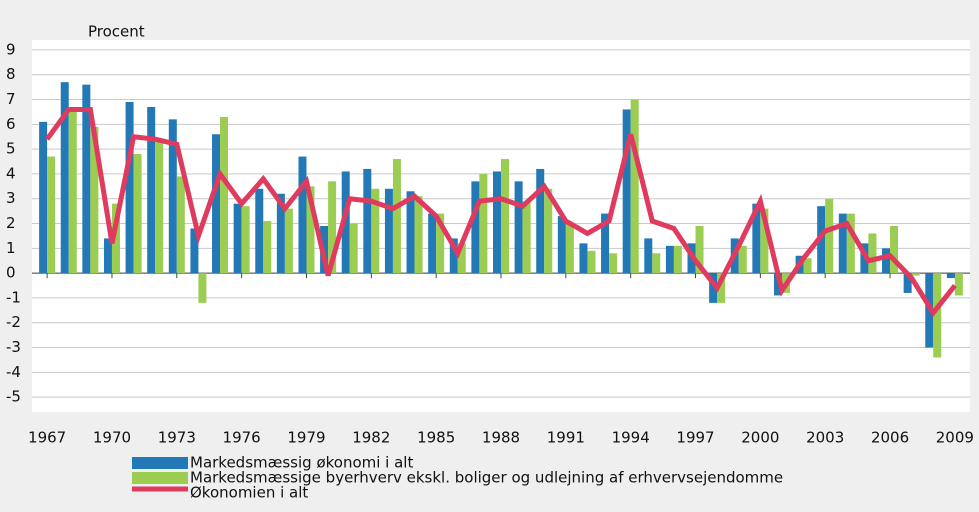 The image size is (979, 512). I want to click on y-tick-label: 1, so click(11, 248).